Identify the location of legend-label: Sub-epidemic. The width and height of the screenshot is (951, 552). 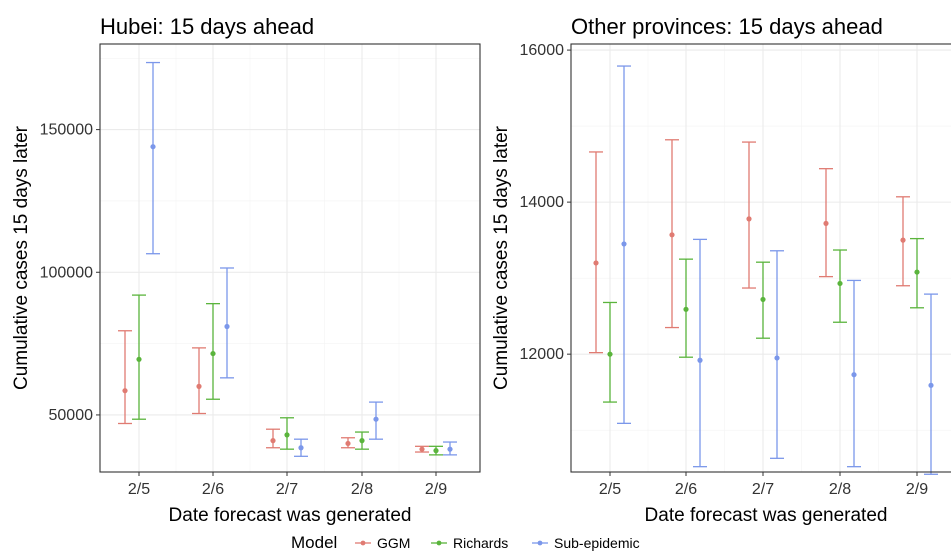
(597, 543).